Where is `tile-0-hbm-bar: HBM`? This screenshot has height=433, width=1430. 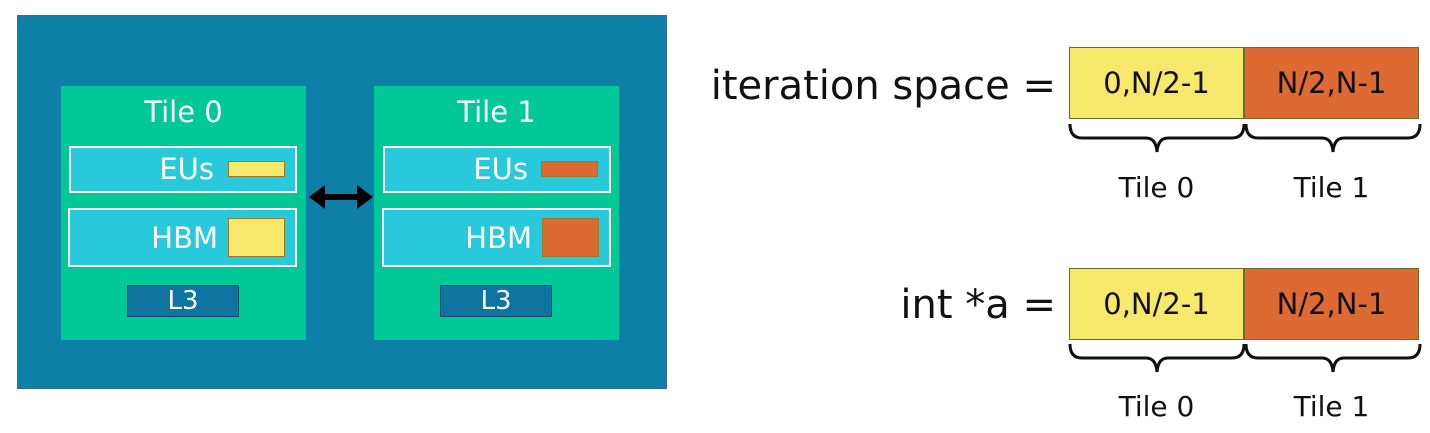 tile-0-hbm-bar: HBM is located at coordinates (182, 237).